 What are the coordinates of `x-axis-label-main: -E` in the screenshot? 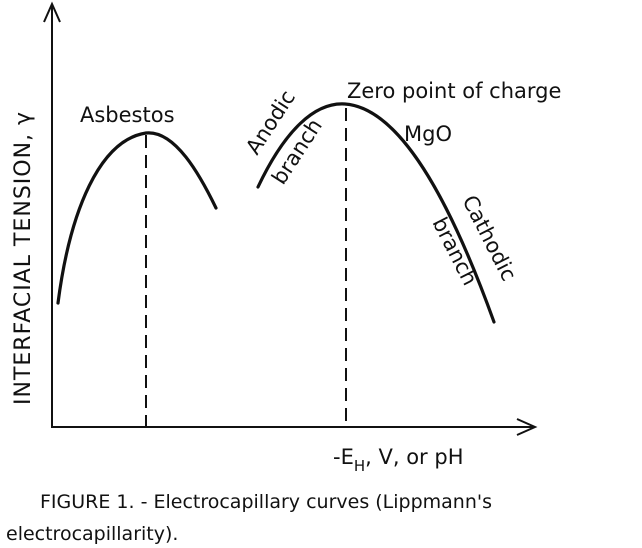 It's located at (343, 457).